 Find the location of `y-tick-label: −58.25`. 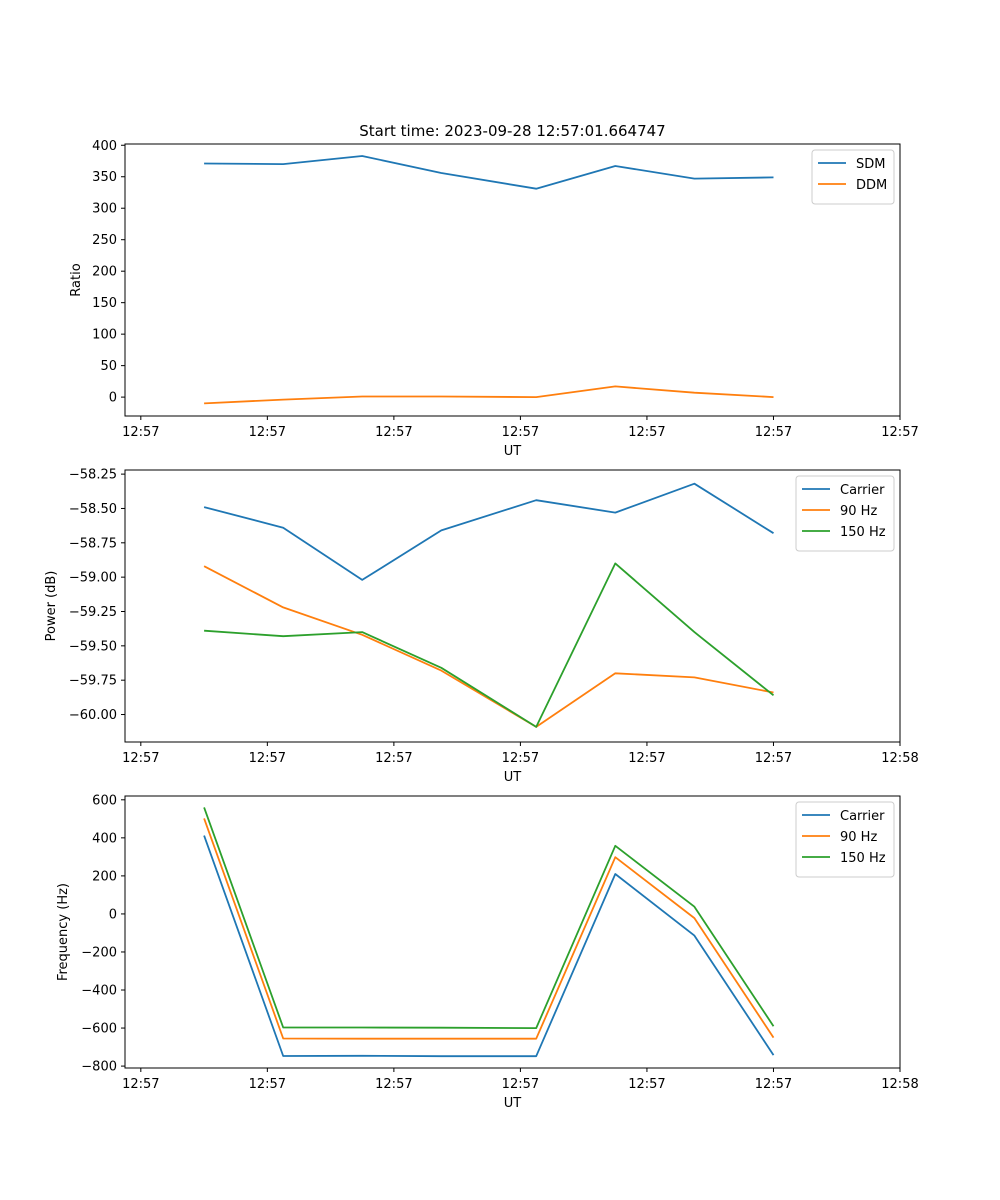

y-tick-label: −58.25 is located at coordinates (93, 475).